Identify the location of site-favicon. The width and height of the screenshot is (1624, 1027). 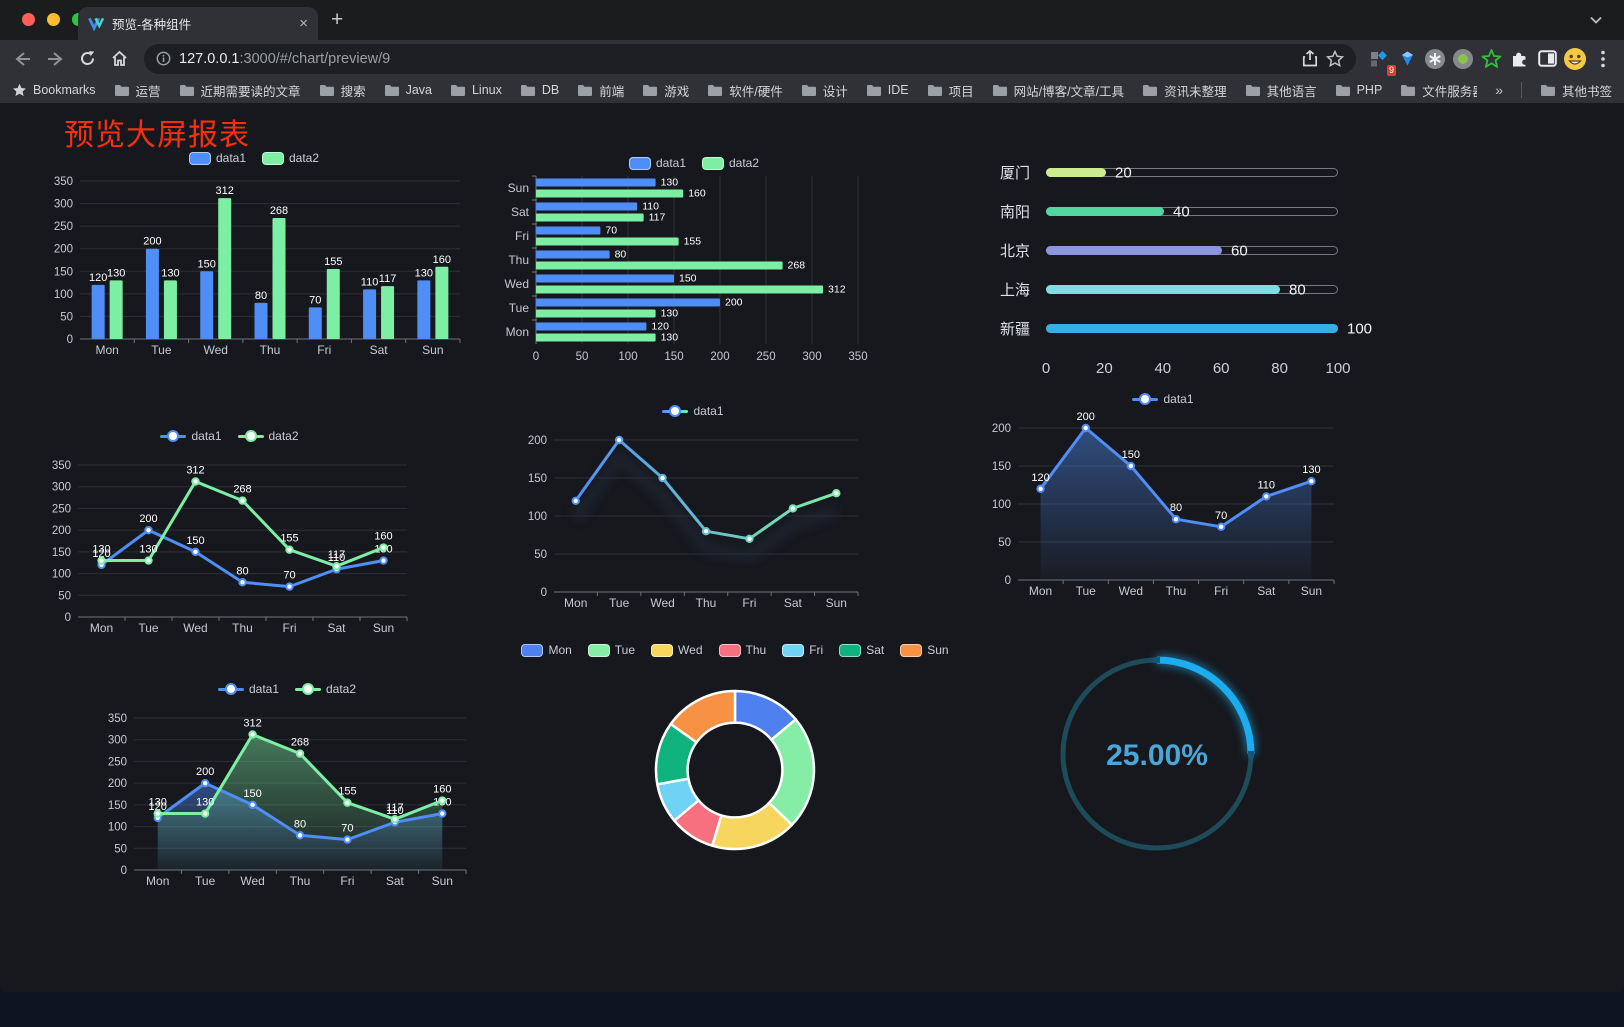
(96, 24).